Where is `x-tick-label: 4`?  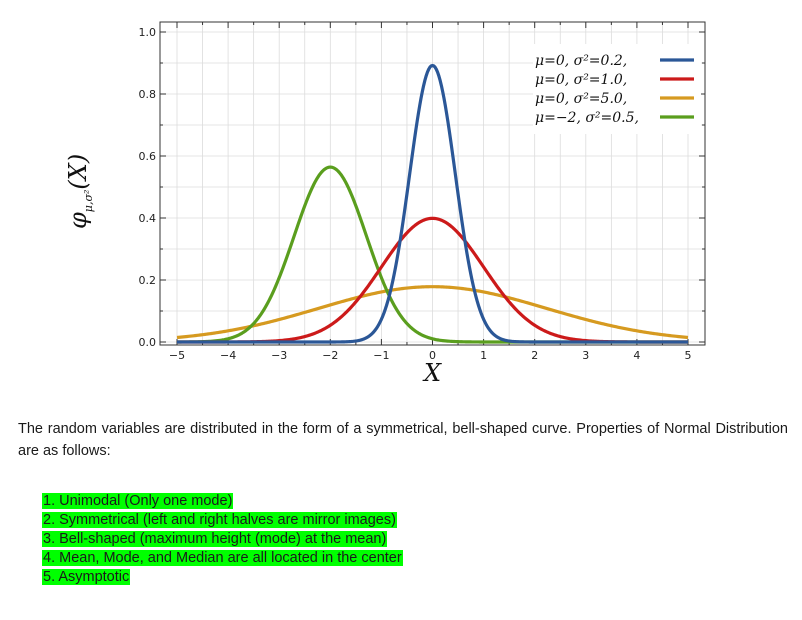 x-tick-label: 4 is located at coordinates (636, 355).